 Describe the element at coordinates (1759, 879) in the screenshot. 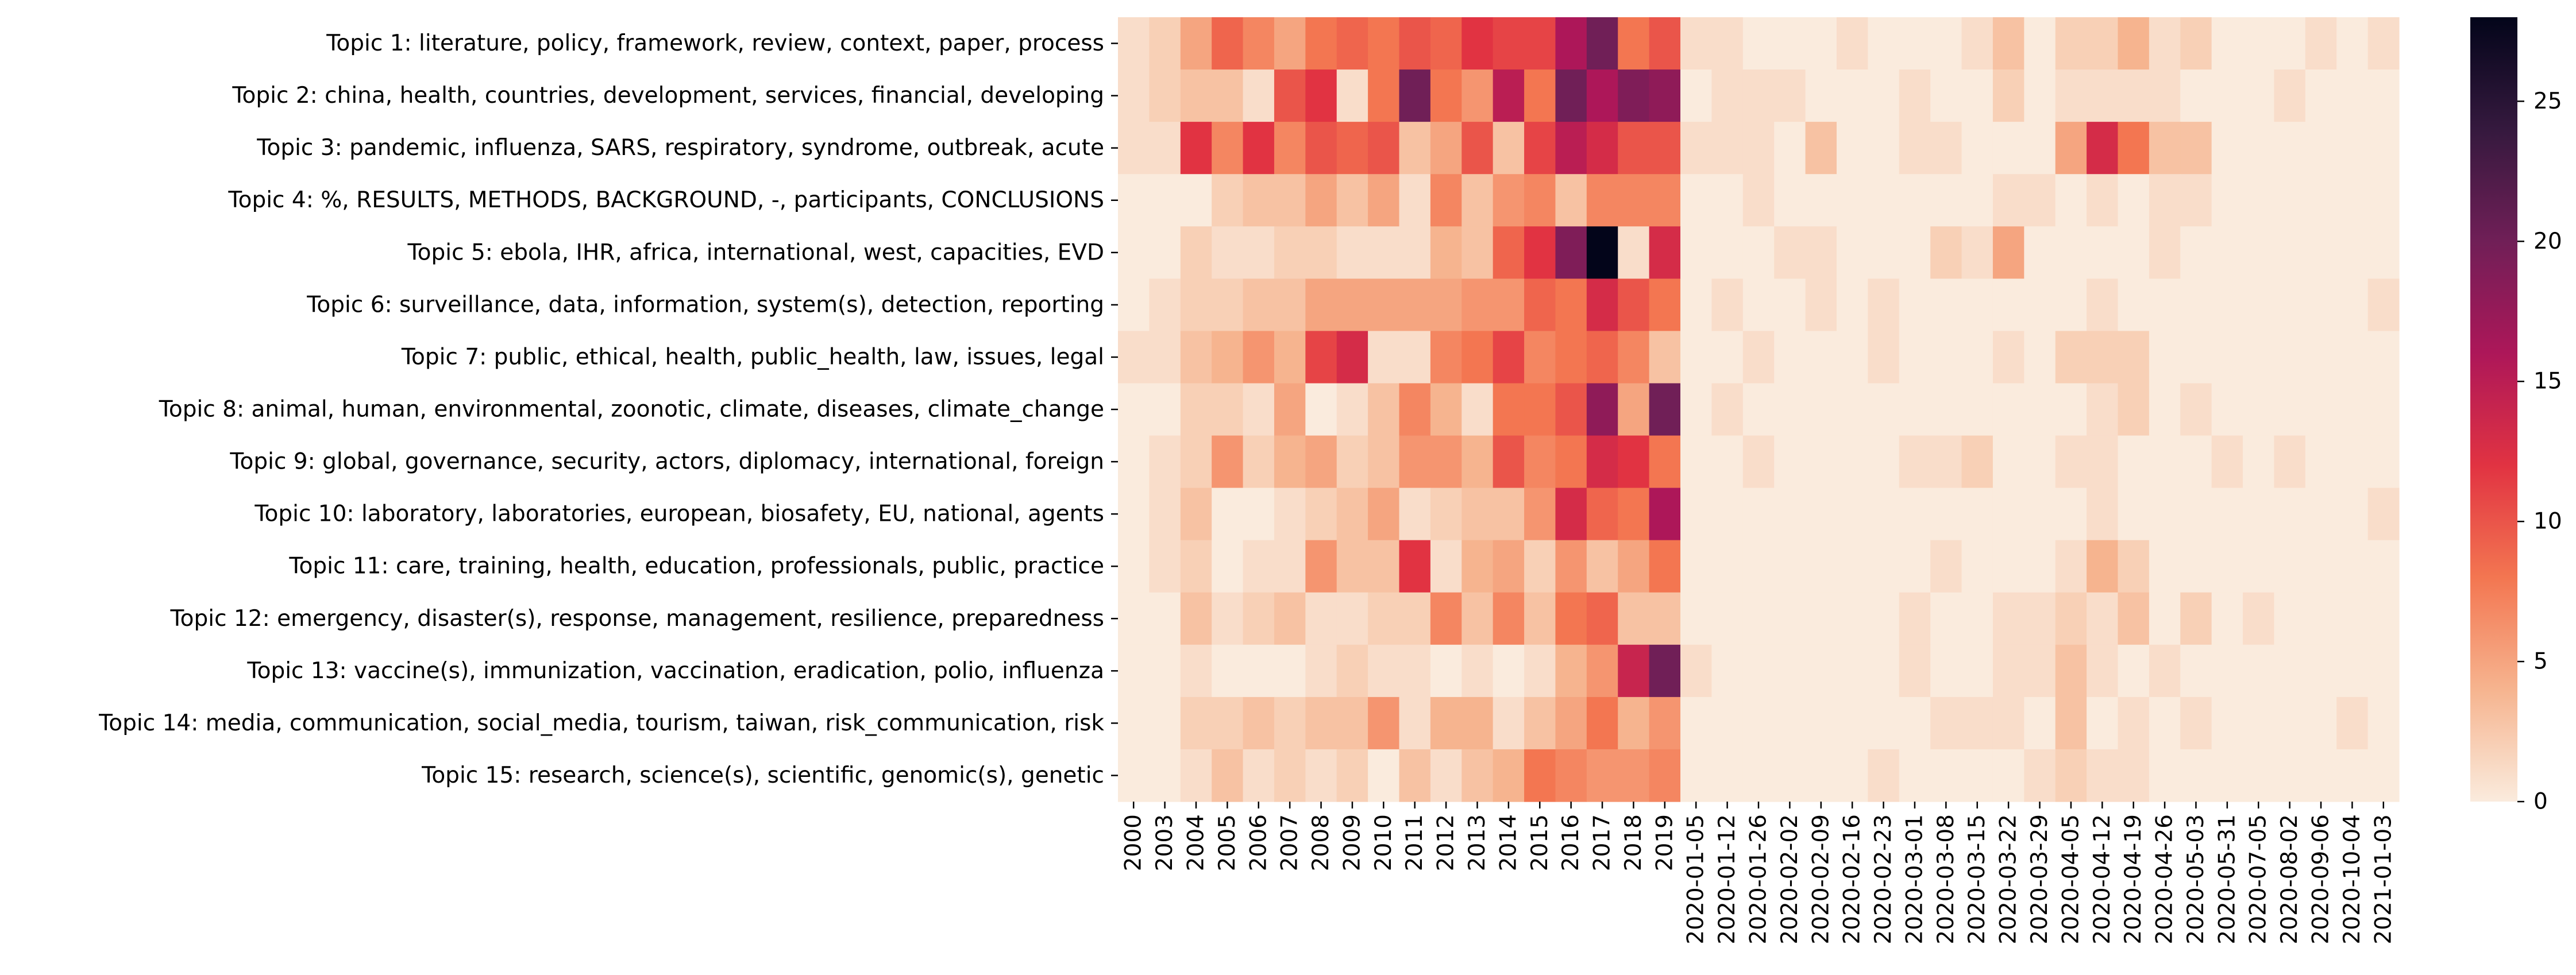

I see `x-tick-label: 2020-01-26` at that location.